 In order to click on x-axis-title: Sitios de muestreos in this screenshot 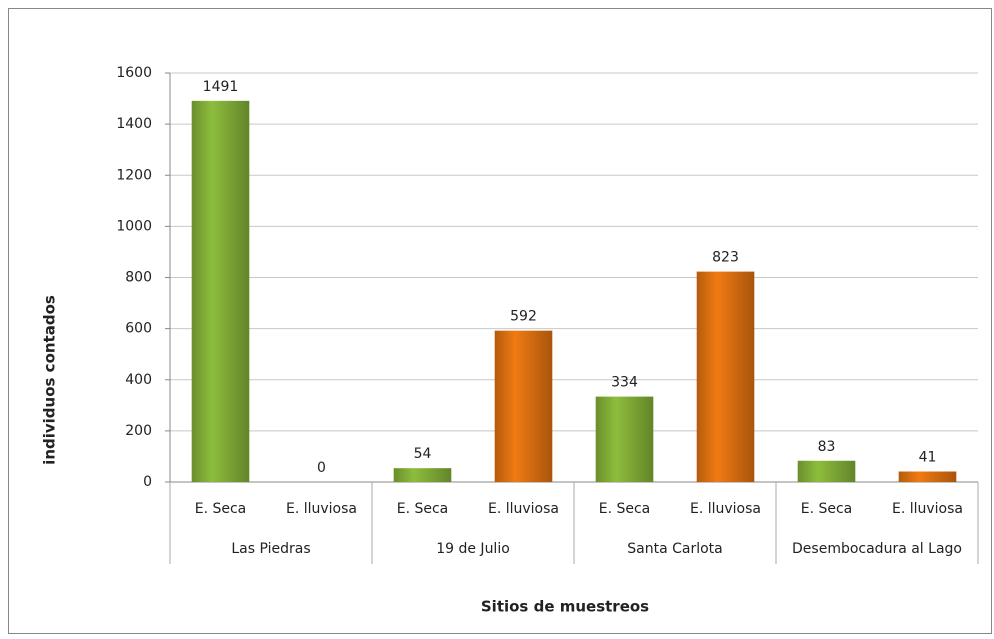, I will do `click(565, 607)`.